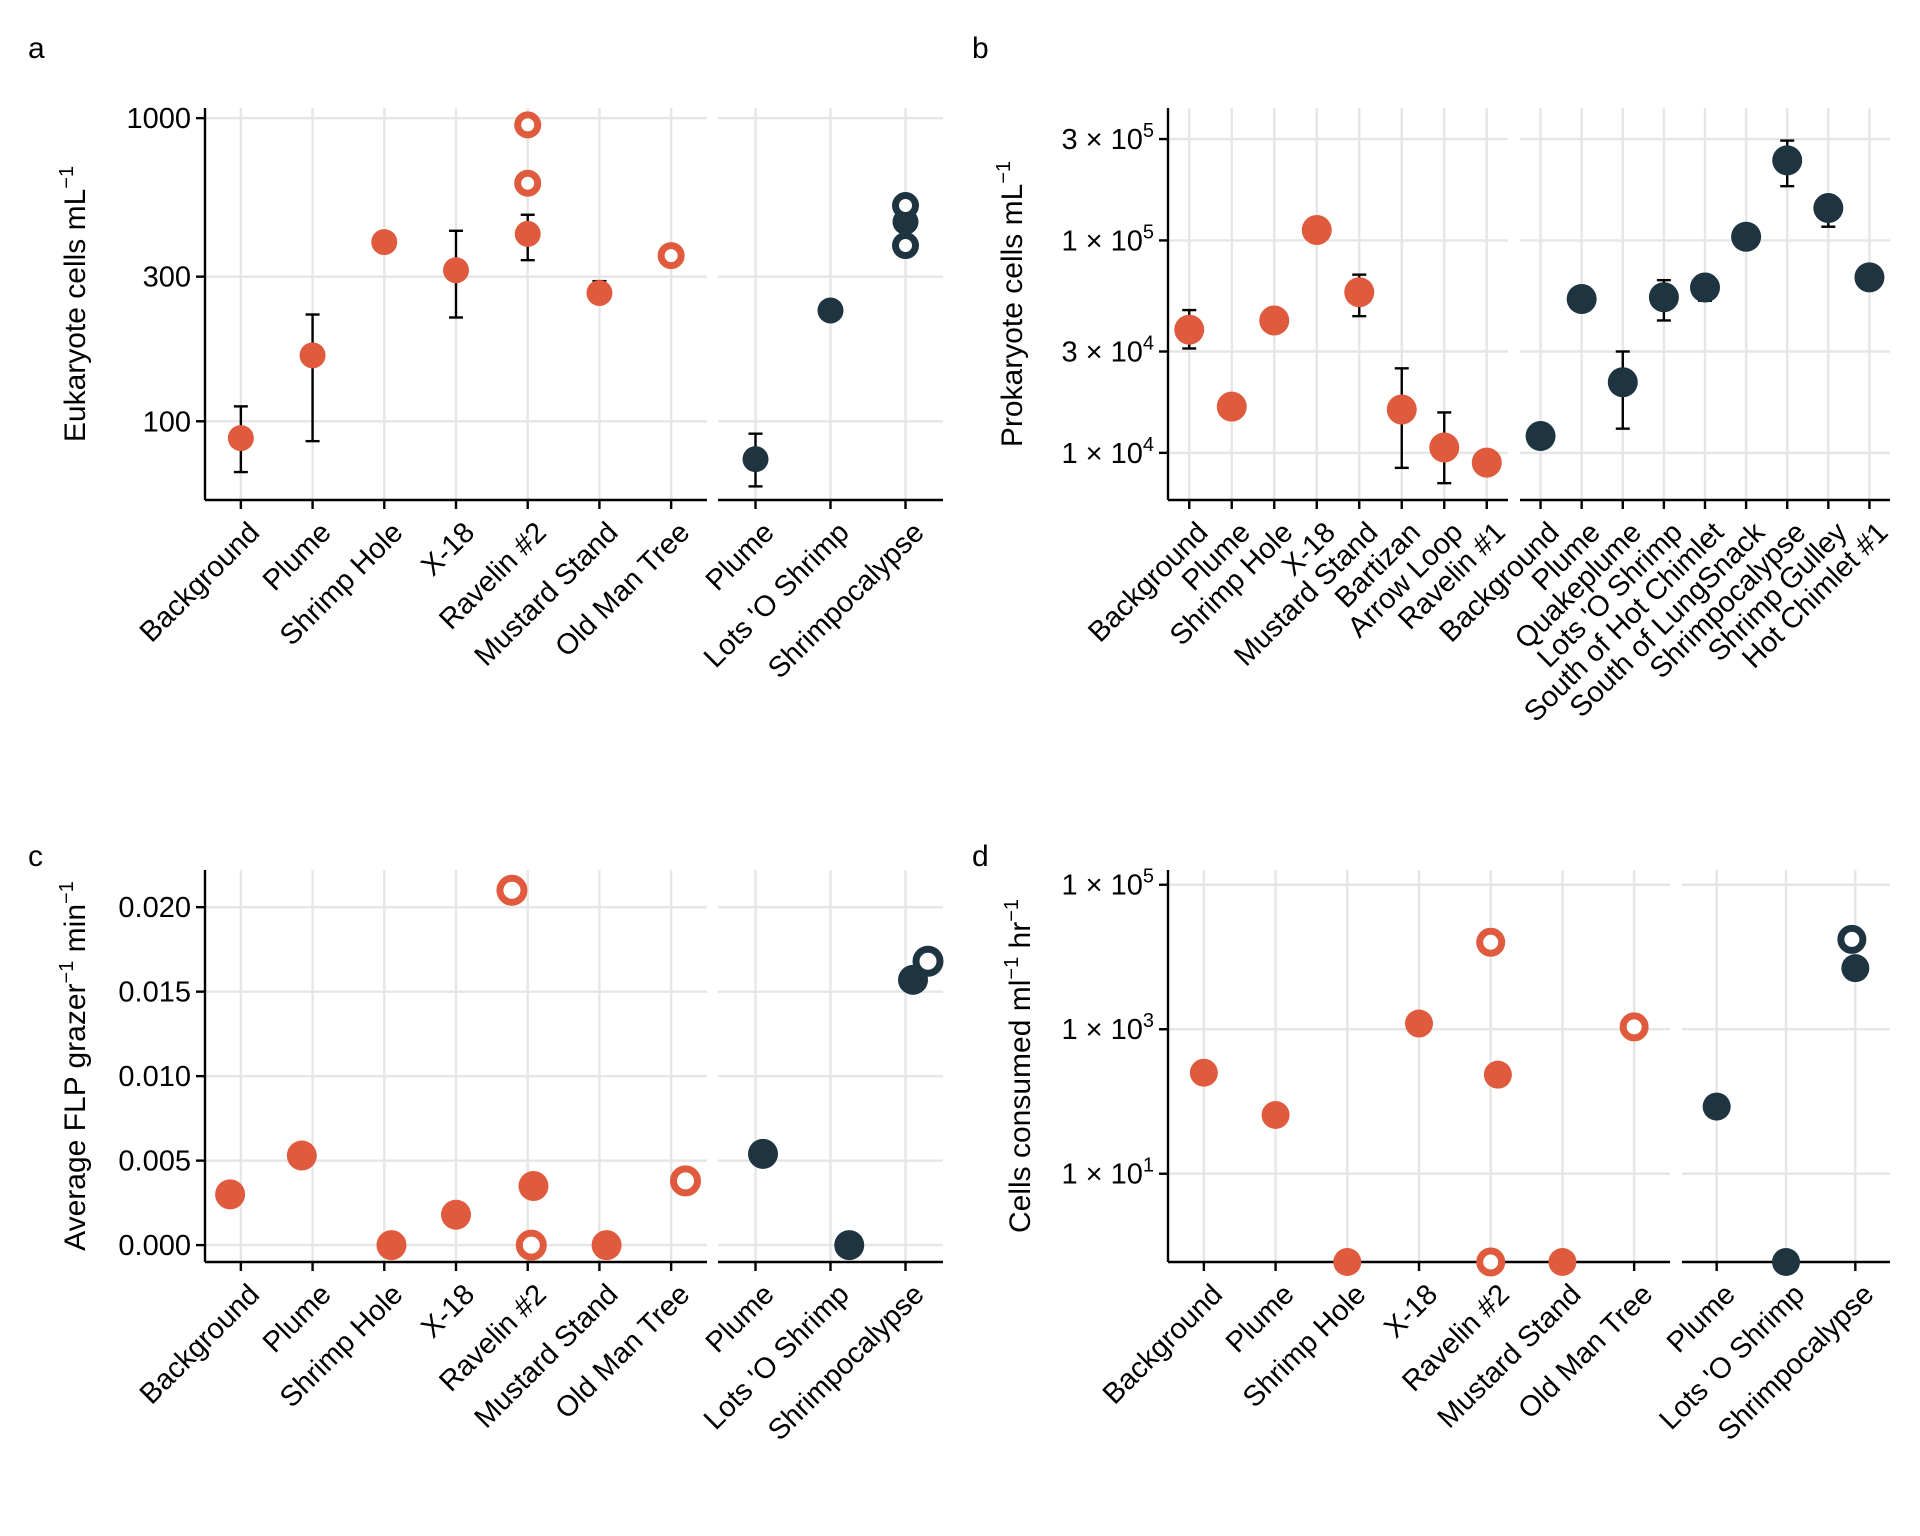 This screenshot has width=1920, height=1536. What do you see at coordinates (980, 48) in the screenshot?
I see `panel-label-b: b` at bounding box center [980, 48].